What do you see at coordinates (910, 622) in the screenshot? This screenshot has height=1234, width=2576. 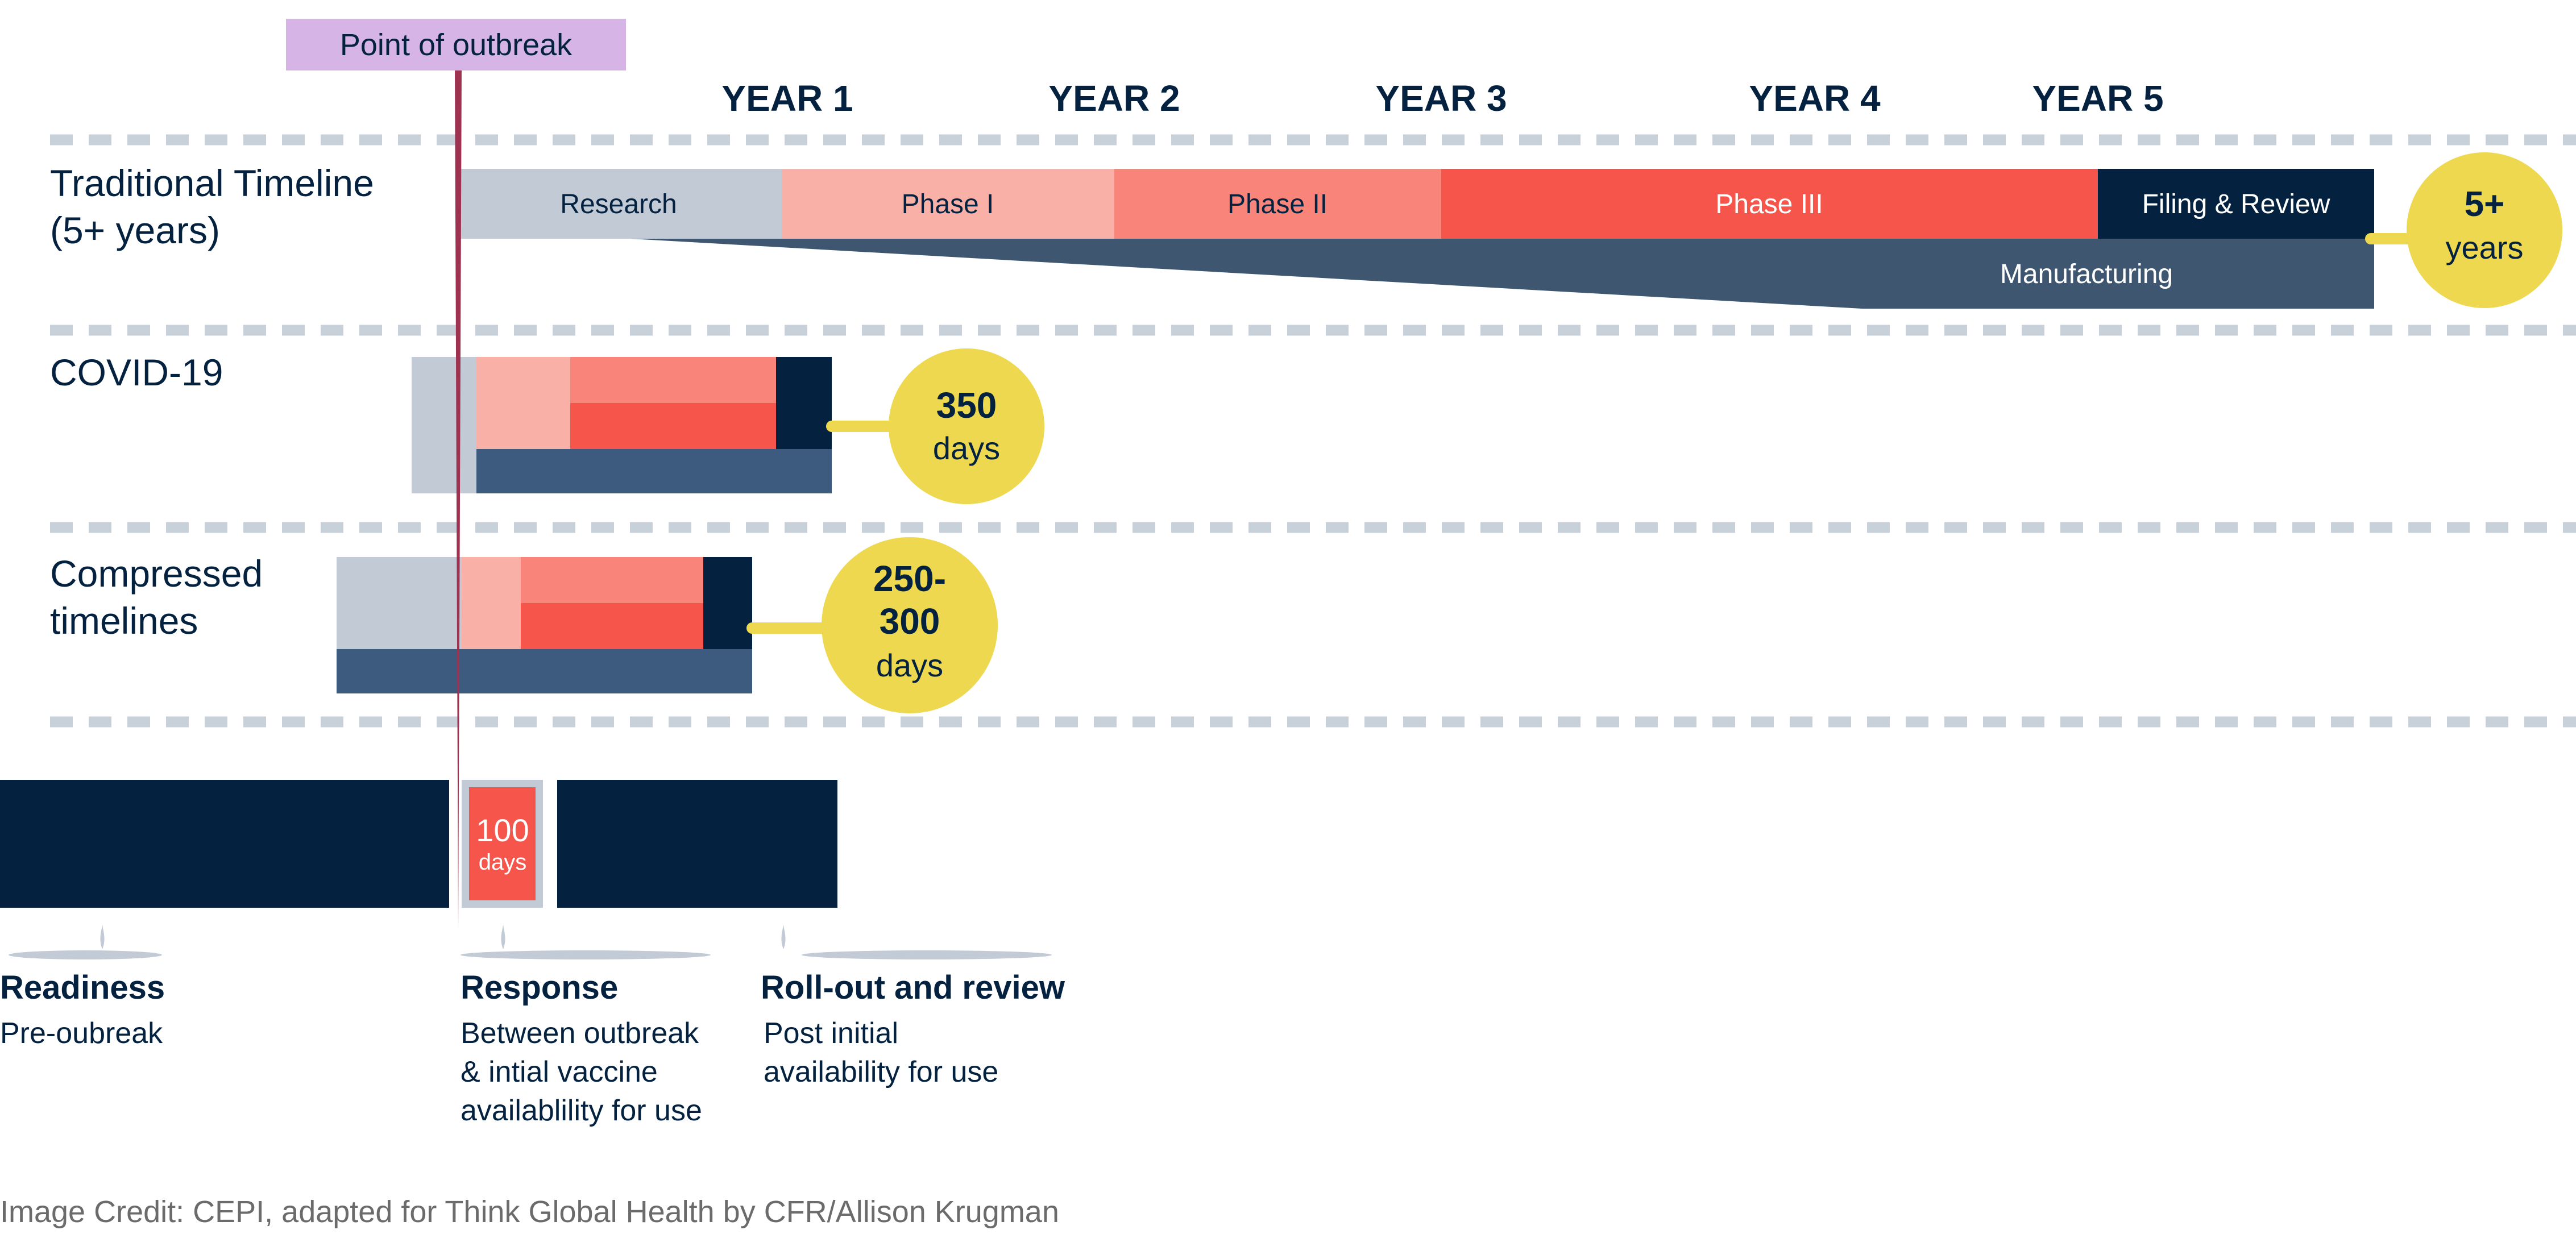 I see `compressed-badge-line2: 300` at bounding box center [910, 622].